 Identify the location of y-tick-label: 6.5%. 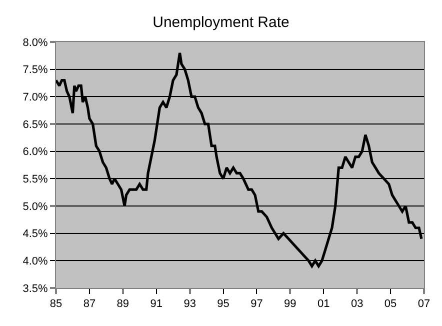
(35, 124).